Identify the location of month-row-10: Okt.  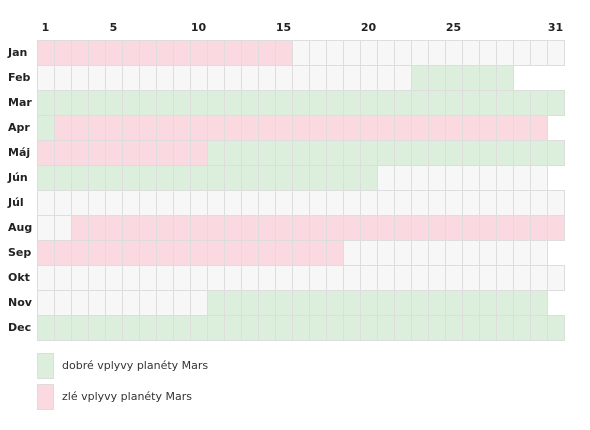
(286, 278).